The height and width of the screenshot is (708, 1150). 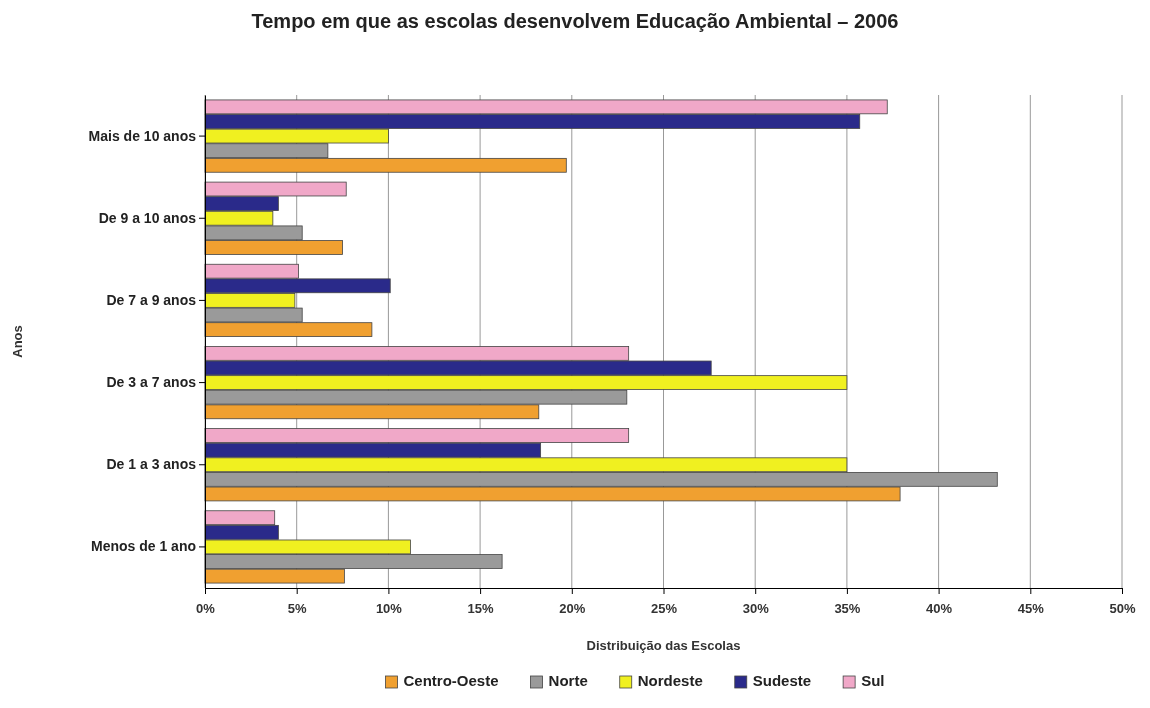 I want to click on legend-label: Nordeste, so click(x=670, y=680).